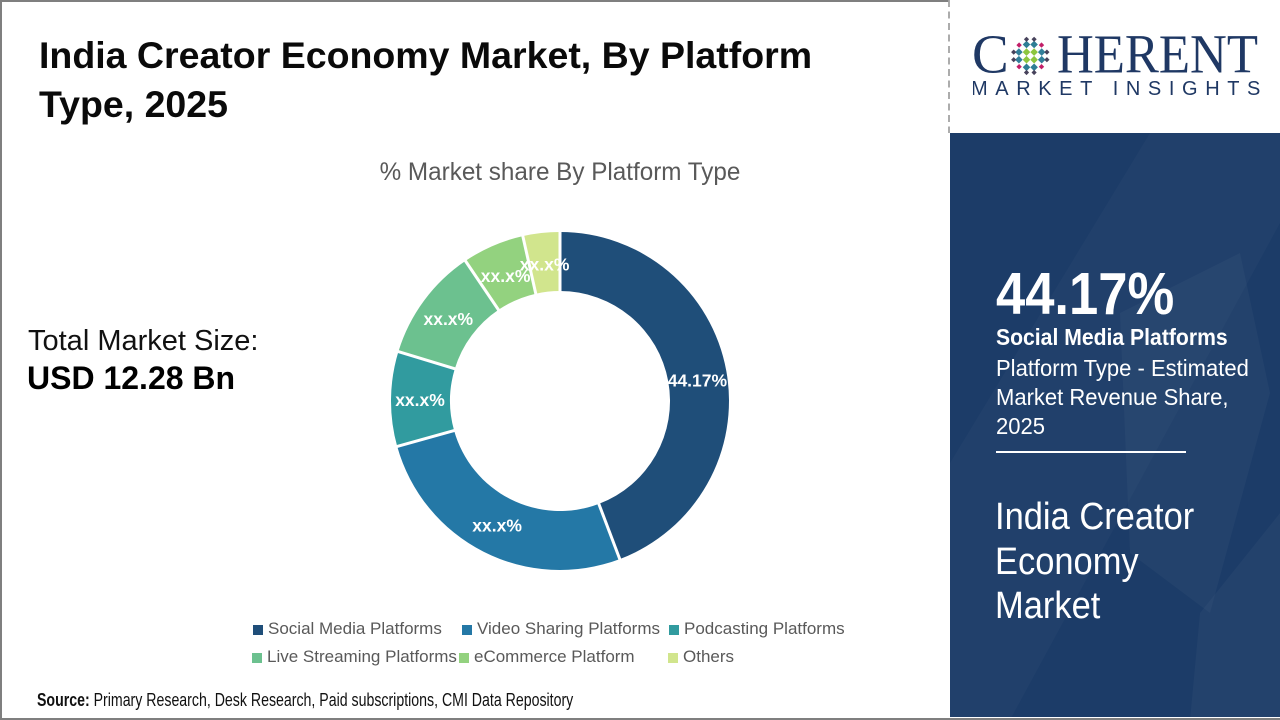  Describe the element at coordinates (698, 381) in the screenshot. I see `svg-text: 44.17%` at that location.